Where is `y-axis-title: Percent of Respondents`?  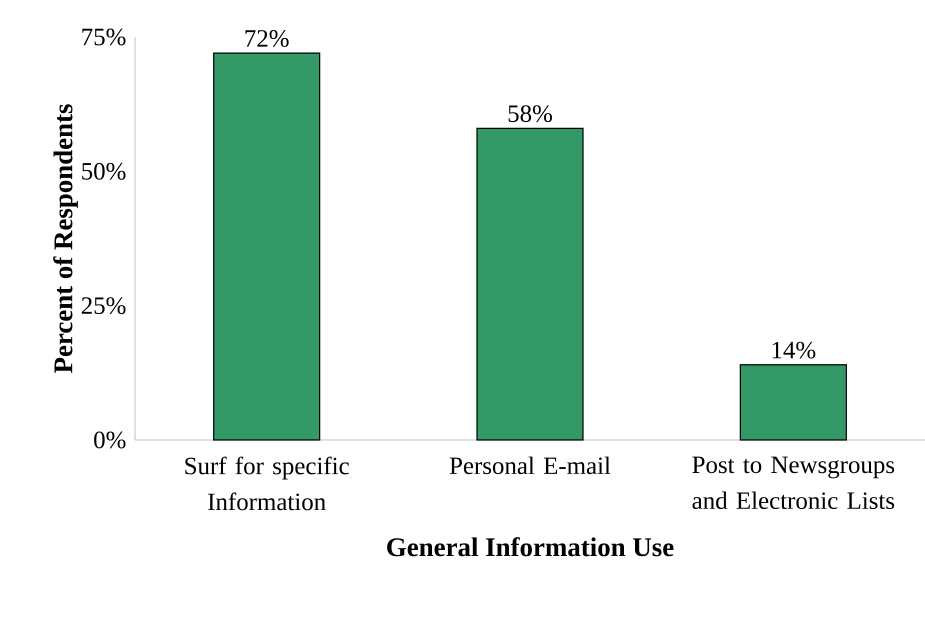 y-axis-title: Percent of Respondents is located at coordinates (65, 239).